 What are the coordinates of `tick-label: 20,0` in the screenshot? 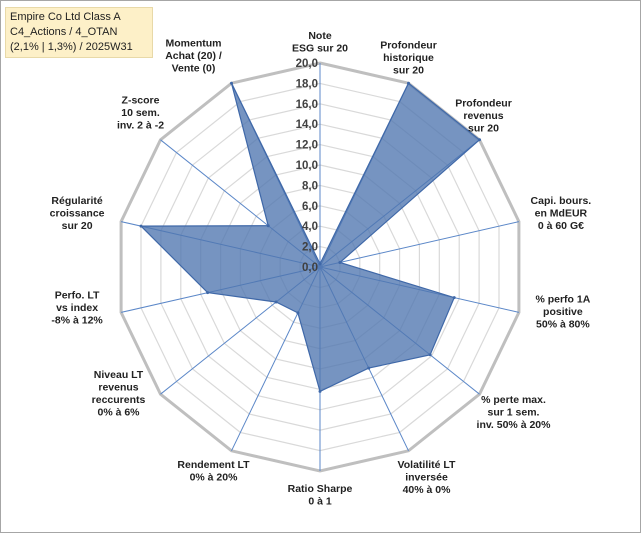 It's located at (307, 64).